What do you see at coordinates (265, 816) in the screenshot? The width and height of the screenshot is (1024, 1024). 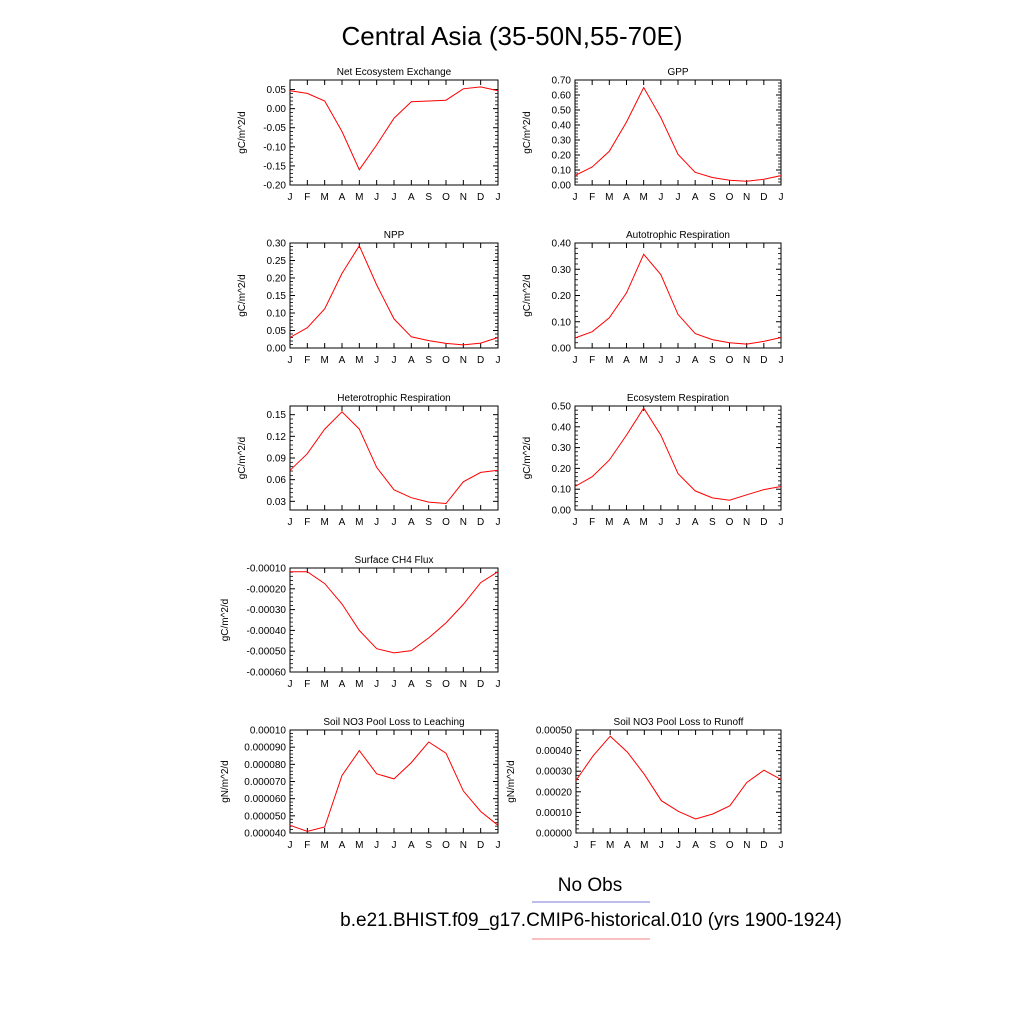 I see `y-tick-label: 0.000050` at bounding box center [265, 816].